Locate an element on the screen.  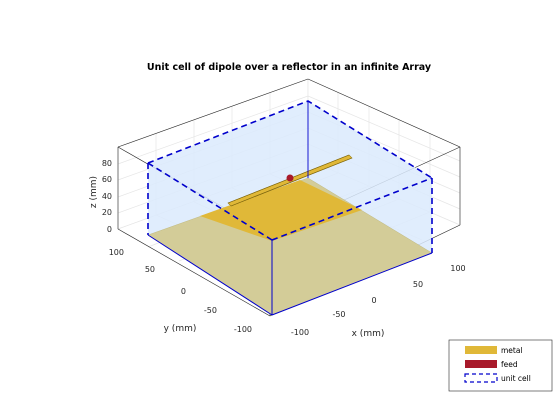
x-tick-label: -100 is located at coordinates (300, 332).